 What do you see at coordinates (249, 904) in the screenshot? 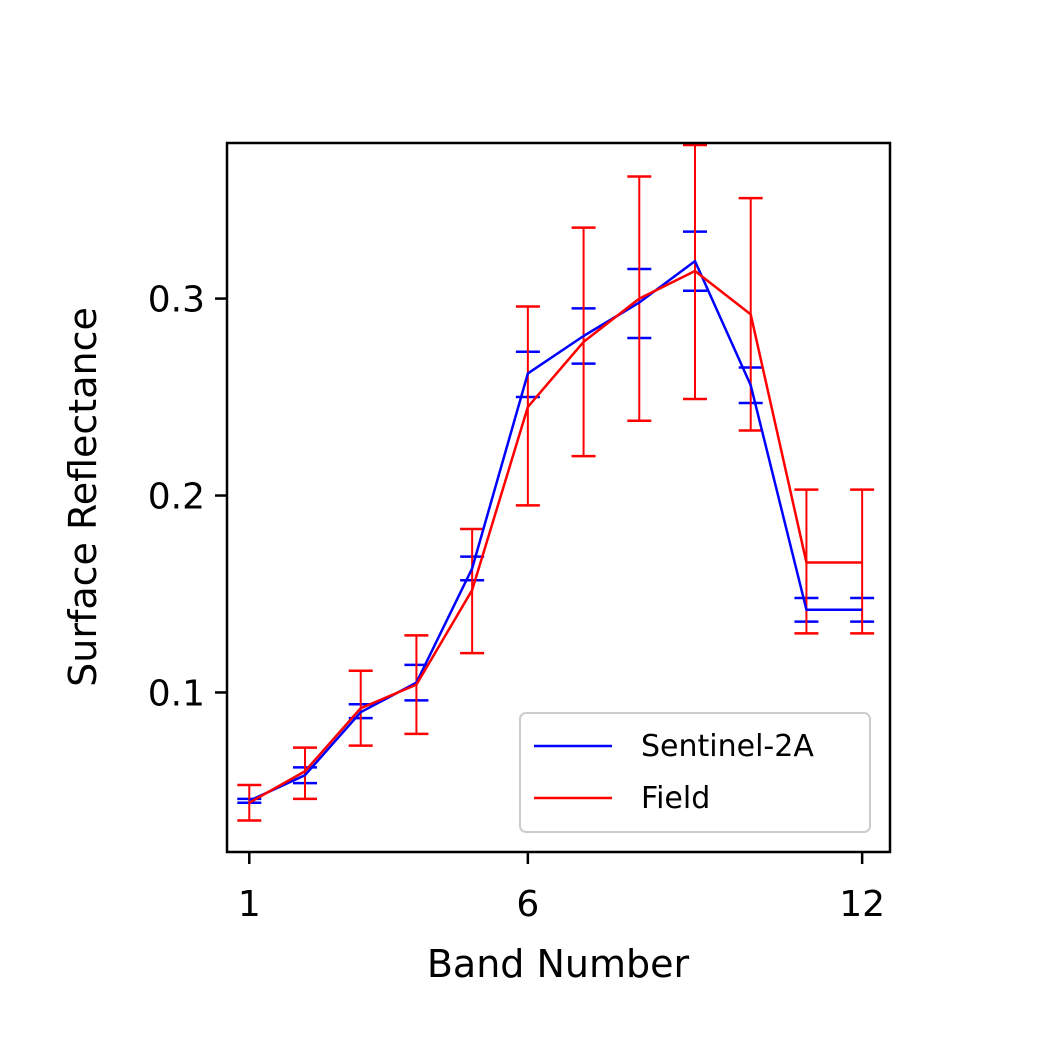
I see `x-tick-label-1: 1` at bounding box center [249, 904].